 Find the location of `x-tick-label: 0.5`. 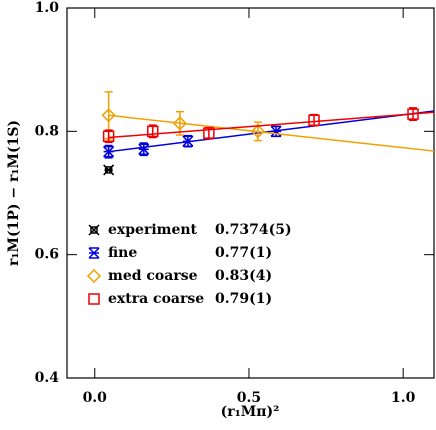

x-tick-label: 0.5 is located at coordinates (249, 398).